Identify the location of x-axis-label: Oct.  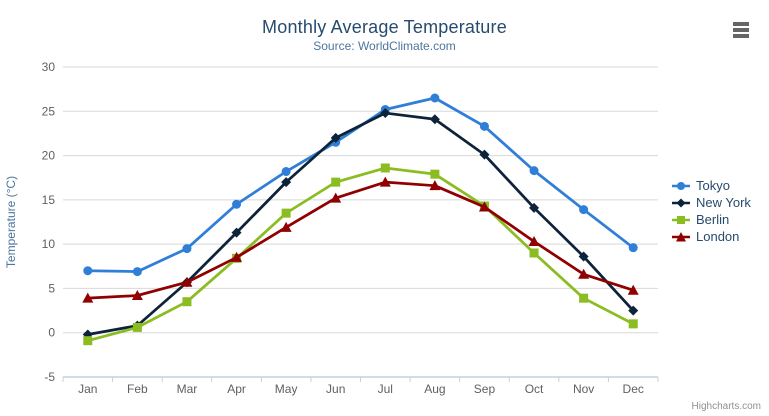
(534, 389).